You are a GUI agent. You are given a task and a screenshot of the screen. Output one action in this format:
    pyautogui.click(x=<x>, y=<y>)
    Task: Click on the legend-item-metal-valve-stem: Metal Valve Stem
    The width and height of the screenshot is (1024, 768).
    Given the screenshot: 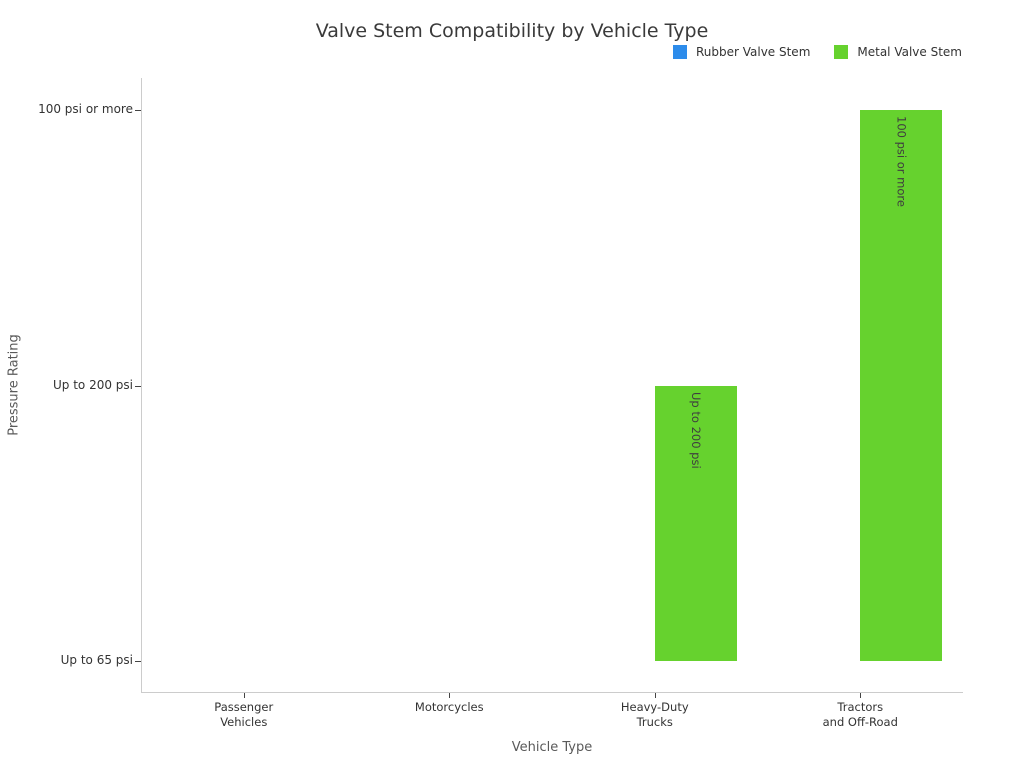 What is the action you would take?
    pyautogui.click(x=898, y=52)
    